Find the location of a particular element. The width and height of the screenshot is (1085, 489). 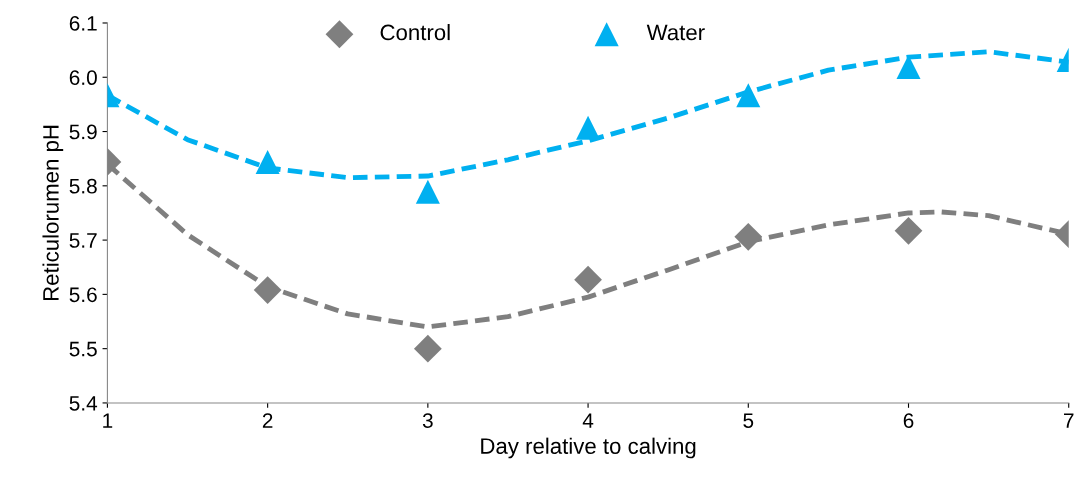

y-tick-label: 5.4 is located at coordinates (83, 403).